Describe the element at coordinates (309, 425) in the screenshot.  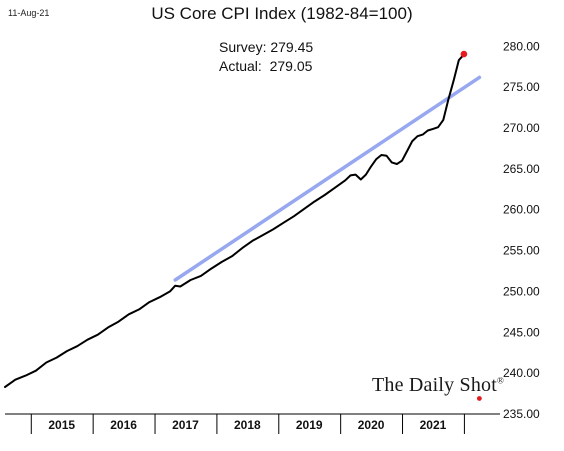
I see `x-category-label: 2019` at that location.